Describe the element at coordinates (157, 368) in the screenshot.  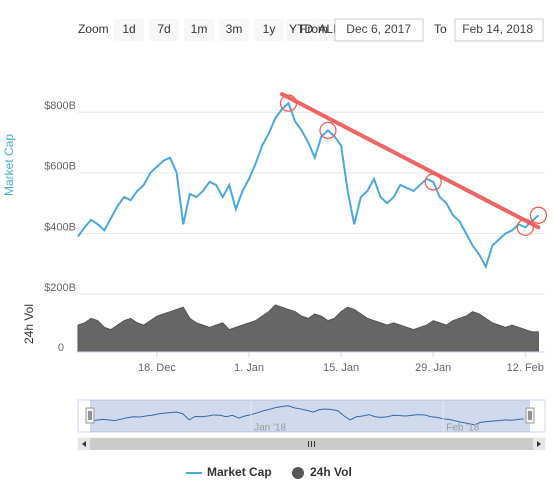
I see `x-tick-label: 18. Dec` at that location.